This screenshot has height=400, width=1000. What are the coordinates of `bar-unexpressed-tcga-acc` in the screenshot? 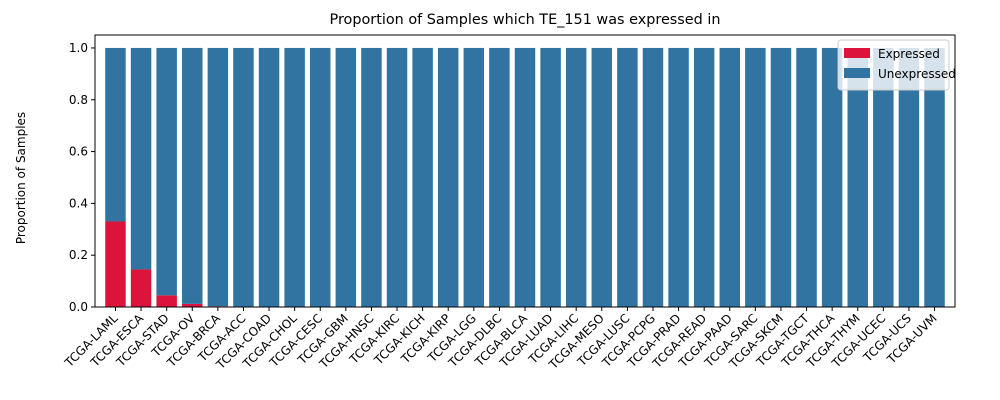 It's located at (243, 177).